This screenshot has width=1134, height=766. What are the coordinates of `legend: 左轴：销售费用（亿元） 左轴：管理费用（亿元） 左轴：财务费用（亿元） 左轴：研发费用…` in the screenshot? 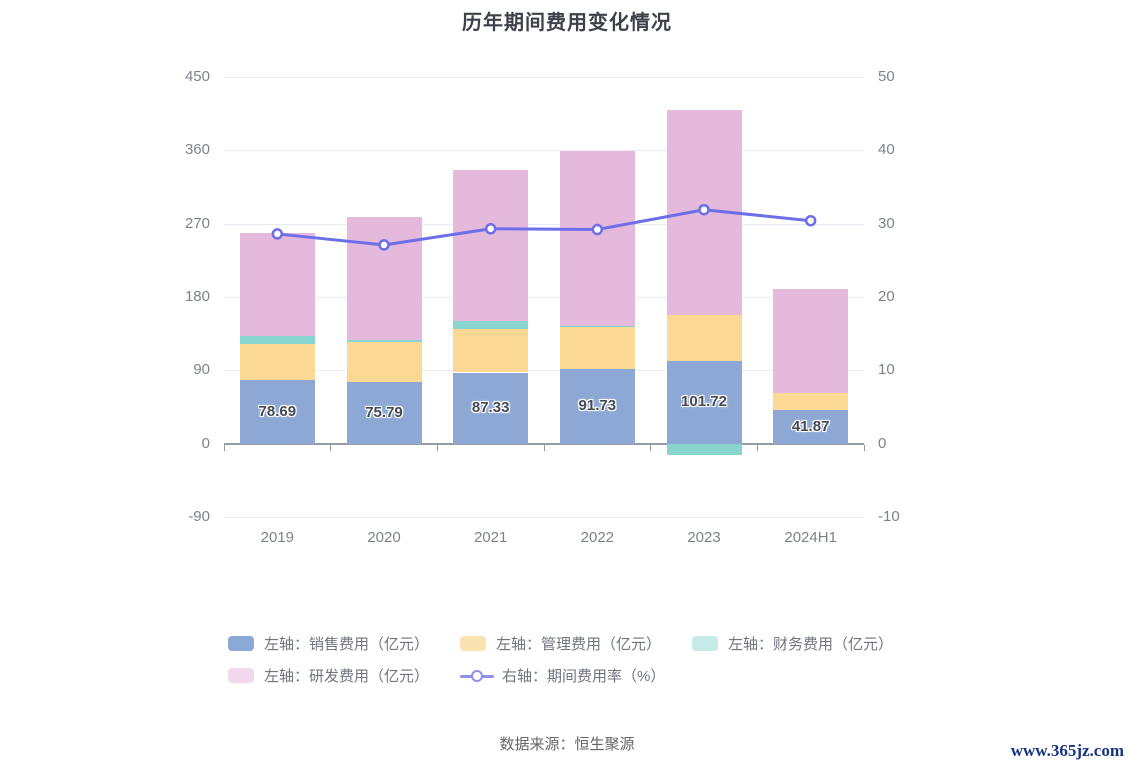 It's located at (588, 665).